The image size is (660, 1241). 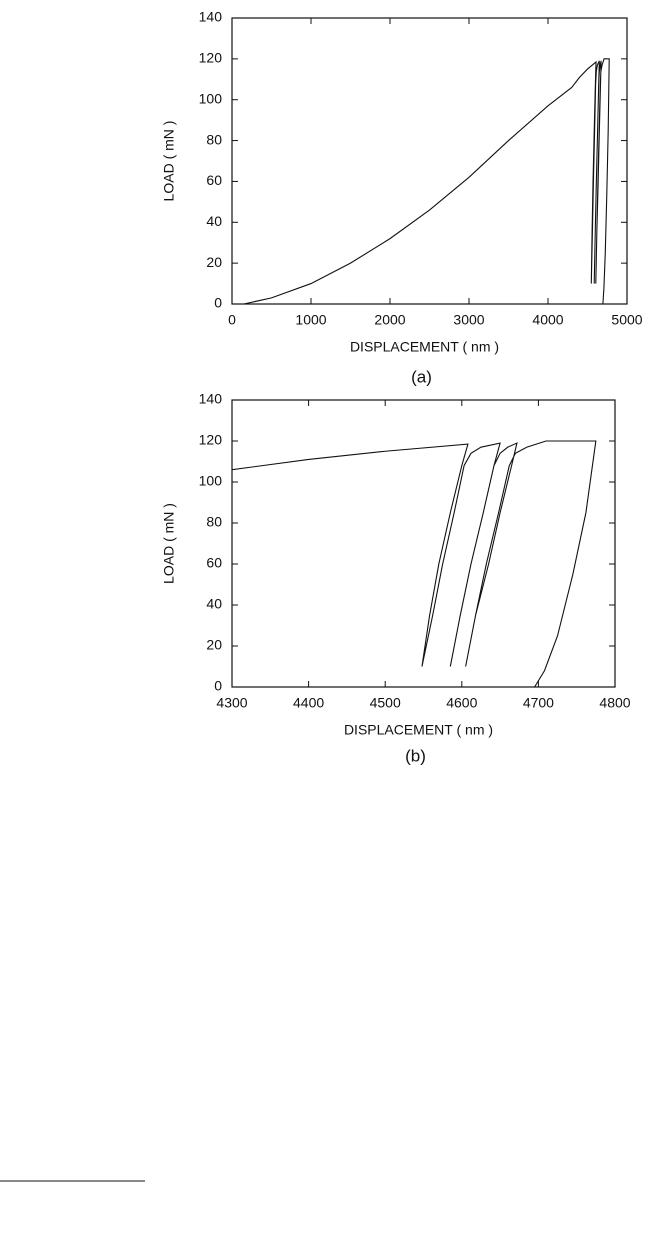 I want to click on x-tick-label: 1000, so click(x=310, y=320).